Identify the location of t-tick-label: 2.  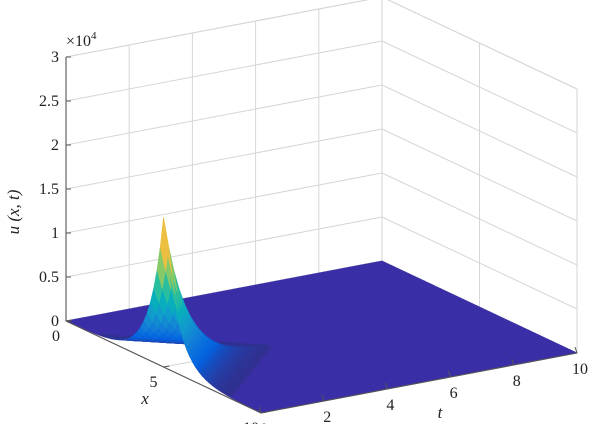
(327, 416).